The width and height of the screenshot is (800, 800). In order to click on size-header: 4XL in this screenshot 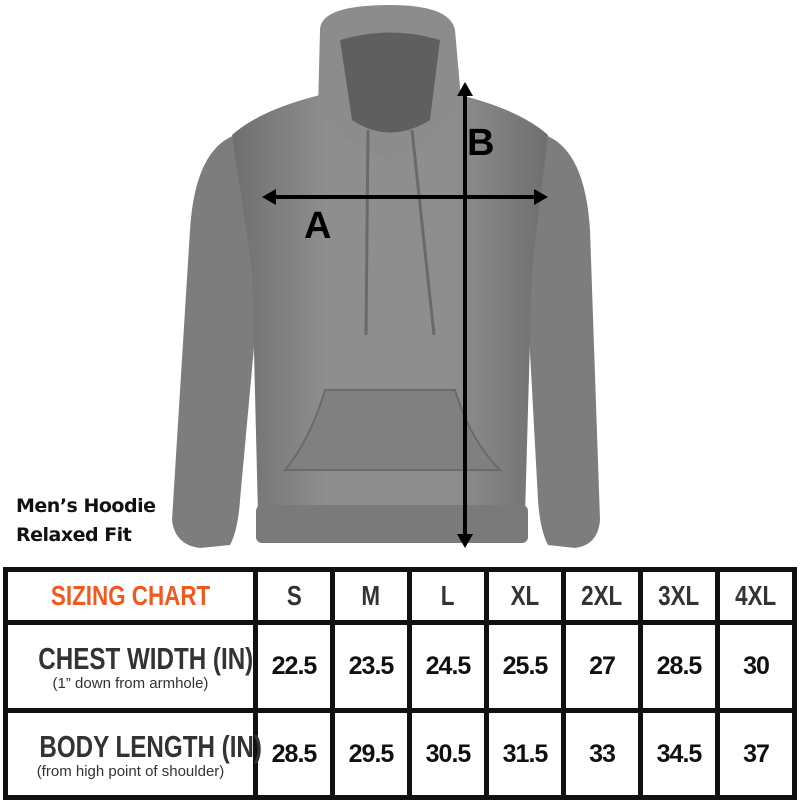, I will do `click(756, 596)`.